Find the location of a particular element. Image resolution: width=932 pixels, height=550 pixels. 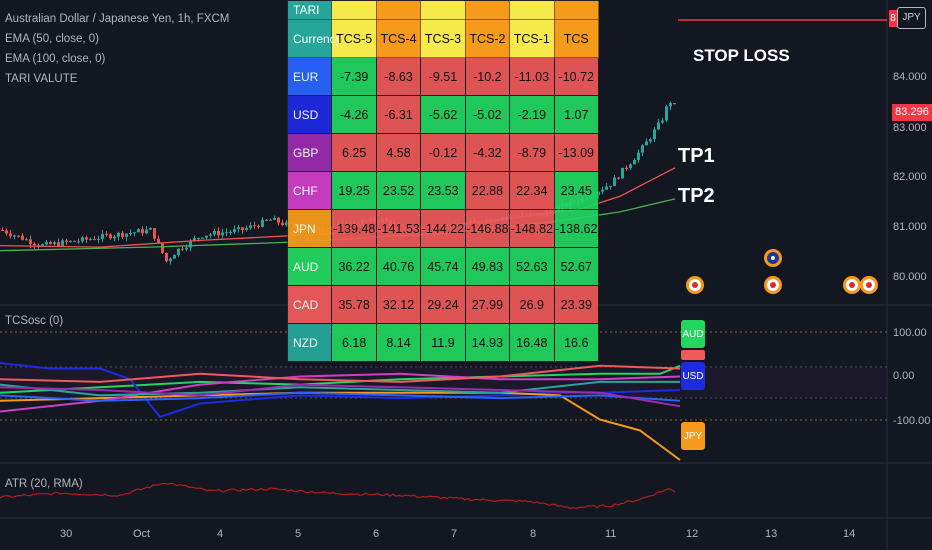

value-cell: -8.79 is located at coordinates (532, 152).